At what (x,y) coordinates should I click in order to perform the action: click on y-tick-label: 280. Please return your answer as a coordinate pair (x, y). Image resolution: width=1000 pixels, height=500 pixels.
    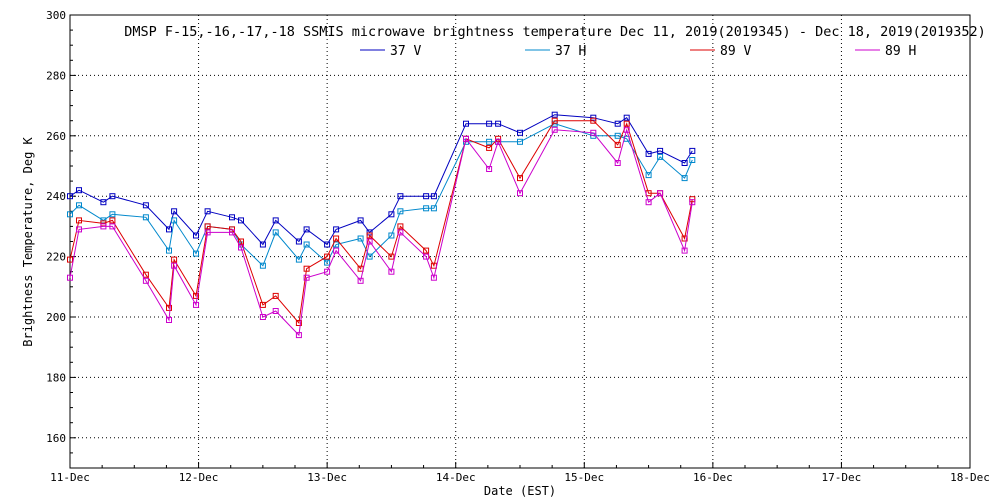
    Looking at the image, I should click on (56, 75).